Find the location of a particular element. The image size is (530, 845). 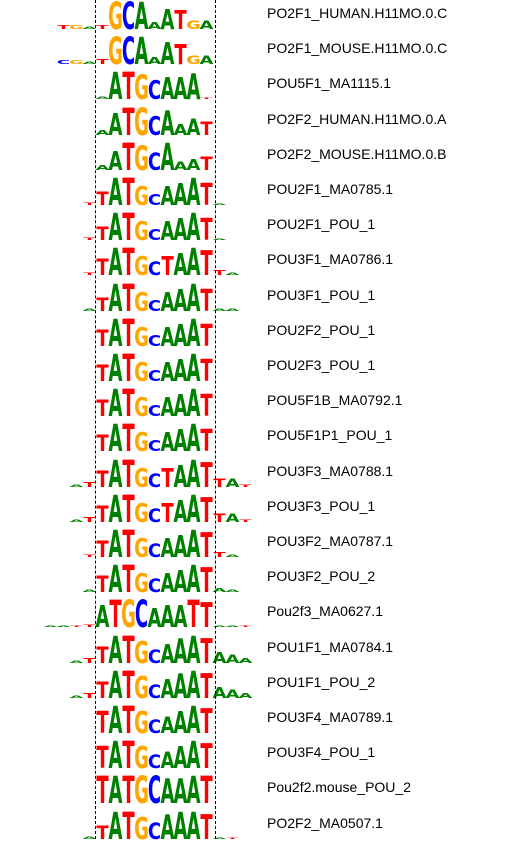

motif-name: Pou2f2.mouse_POU_2 is located at coordinates (339, 787).